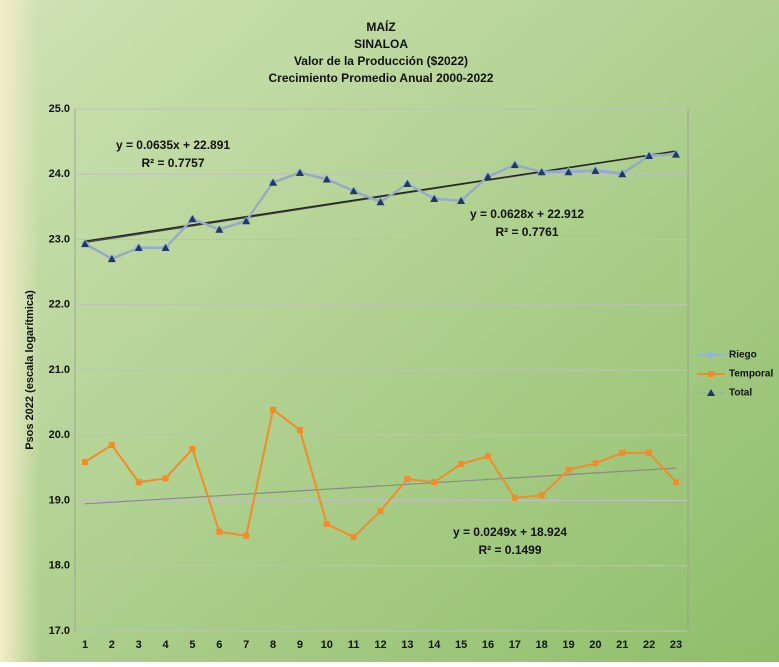 This screenshot has width=779, height=667. What do you see at coordinates (434, 645) in the screenshot?
I see `x-tick-label: 14` at bounding box center [434, 645].